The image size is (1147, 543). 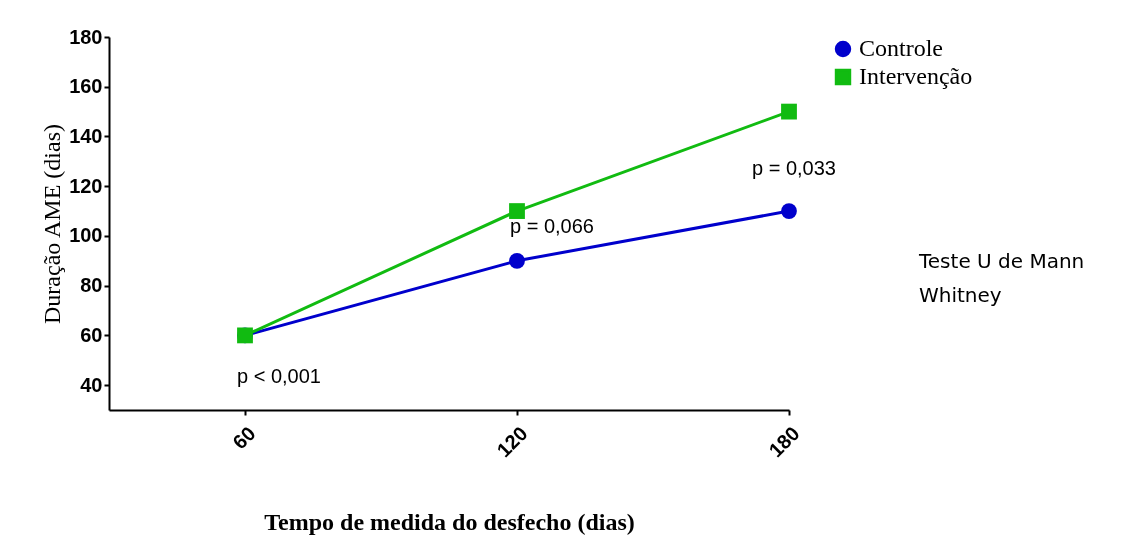 What do you see at coordinates (52, 224) in the screenshot?
I see `y-axis-title: Duração AME (dias)` at bounding box center [52, 224].